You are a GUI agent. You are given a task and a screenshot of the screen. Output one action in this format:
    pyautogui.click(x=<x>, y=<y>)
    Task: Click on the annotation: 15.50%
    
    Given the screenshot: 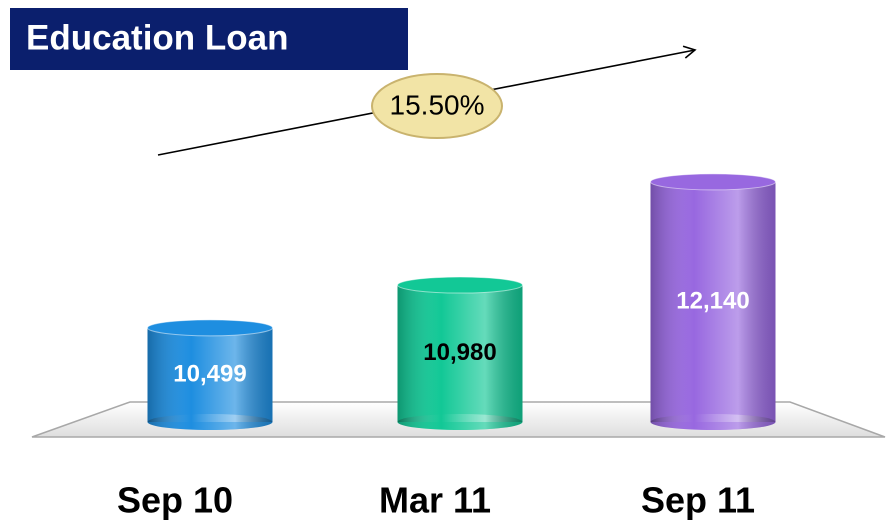 What is the action you would take?
    pyautogui.click(x=437, y=104)
    